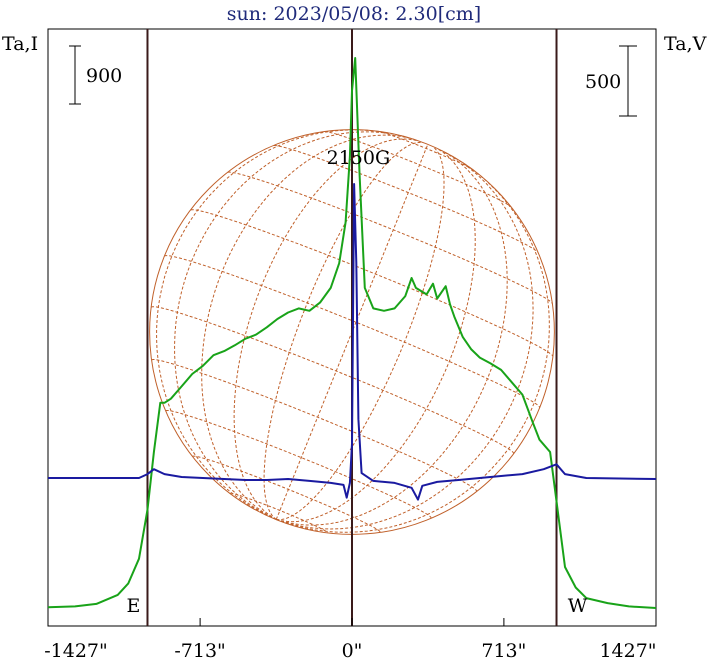 This screenshot has width=708, height=662. What do you see at coordinates (685, 44) in the screenshot?
I see `right-axis-label: Ta,V` at bounding box center [685, 44].